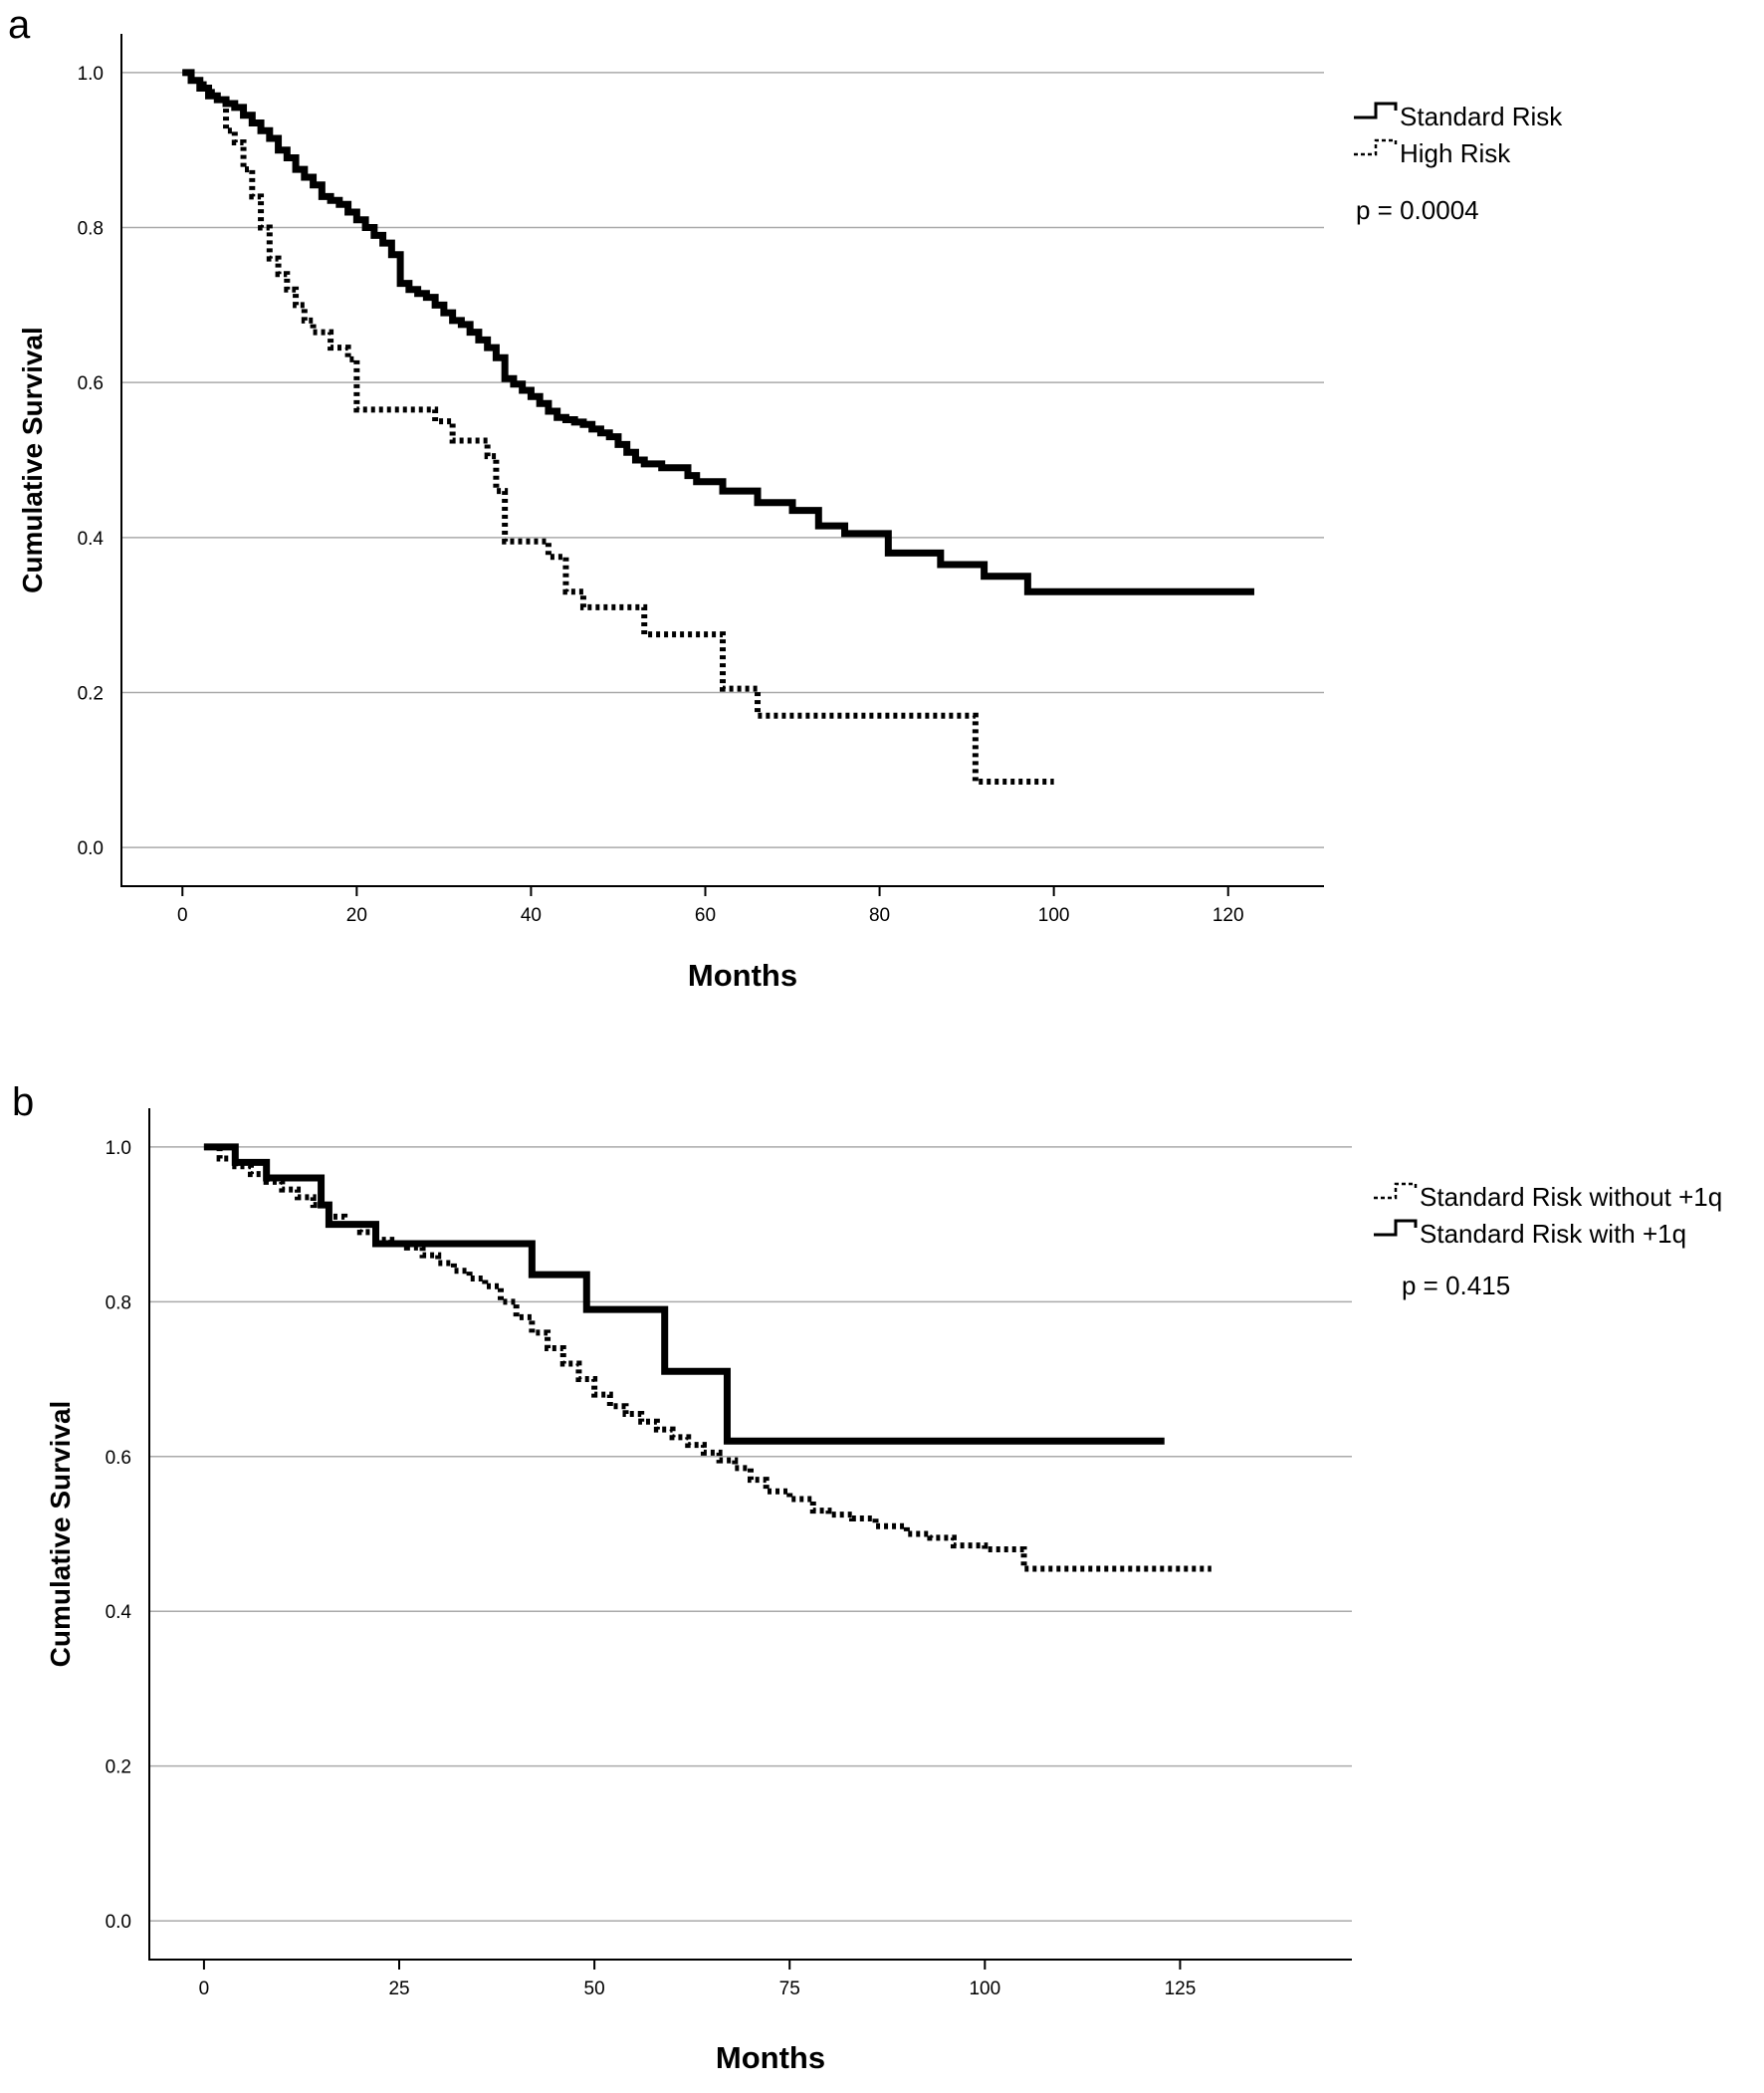 The image size is (1764, 2093). Describe the element at coordinates (1417, 210) in the screenshot. I see `p-value-annotation: p = 0.0004` at that location.